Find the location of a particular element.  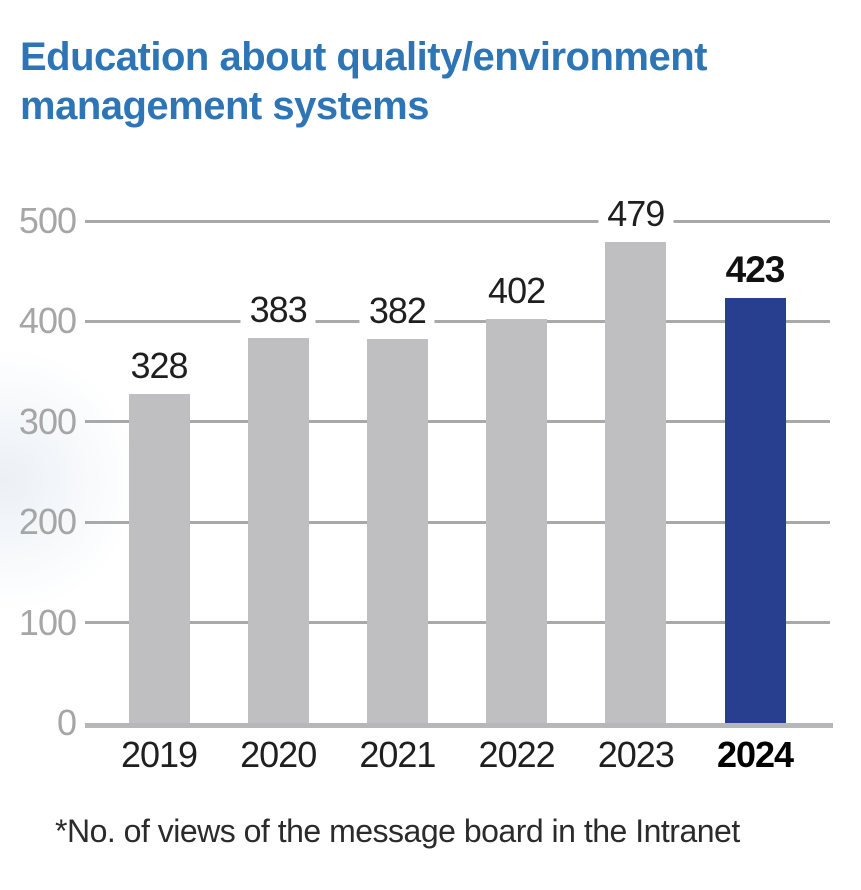

x-axis-tick-label-2021: 2021 is located at coordinates (397, 754).